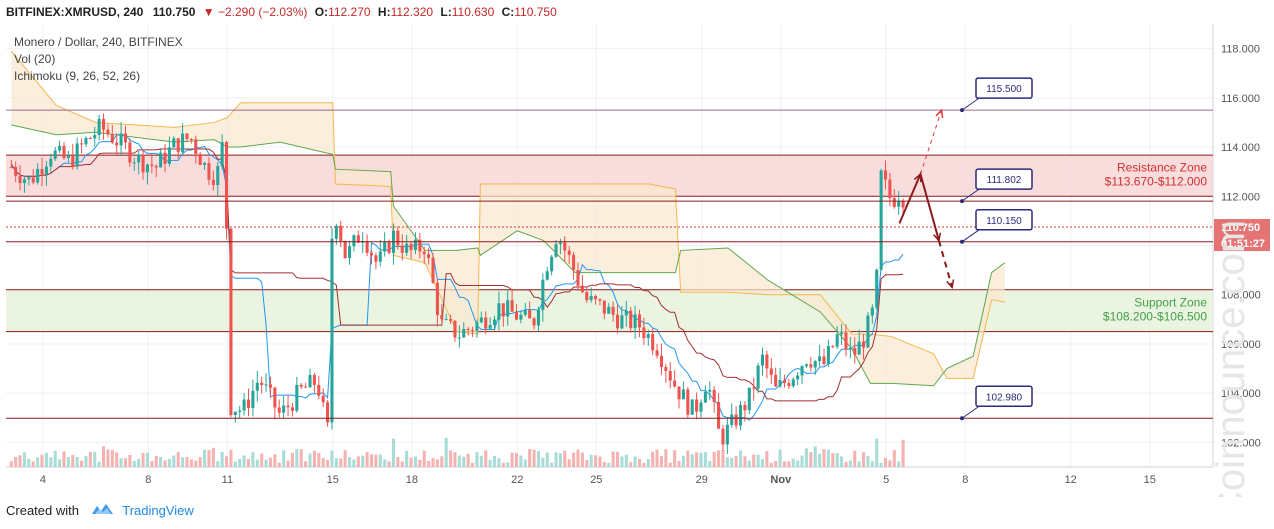 The image size is (1274, 529). Describe the element at coordinates (1240, 148) in the screenshot. I see `y-tick-label: 114.000` at that location.